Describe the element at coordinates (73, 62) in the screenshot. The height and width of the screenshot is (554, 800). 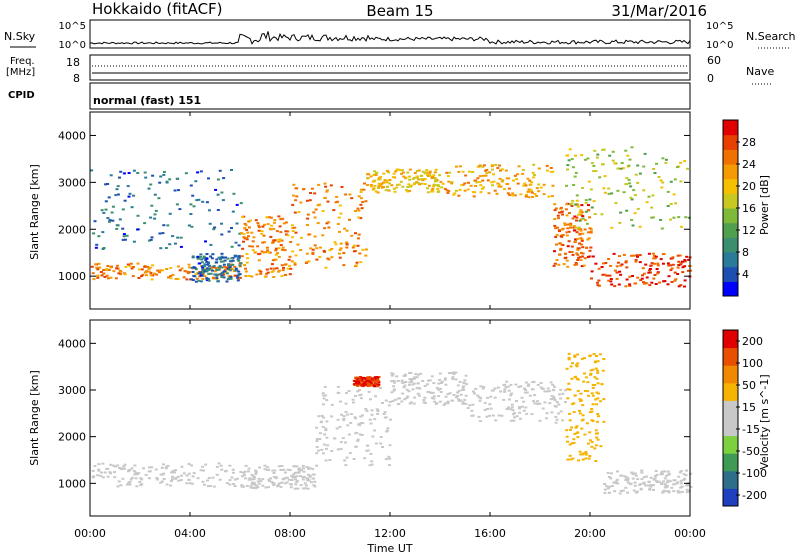
I see `freq-tick-top: 18` at that location.